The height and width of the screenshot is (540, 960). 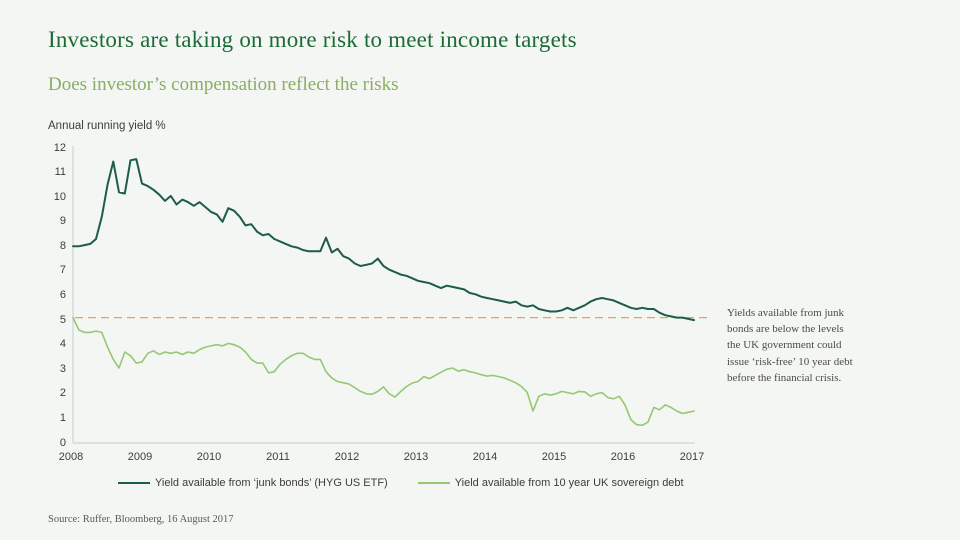 I want to click on uk-sovereign-line-swatch, so click(x=433, y=483).